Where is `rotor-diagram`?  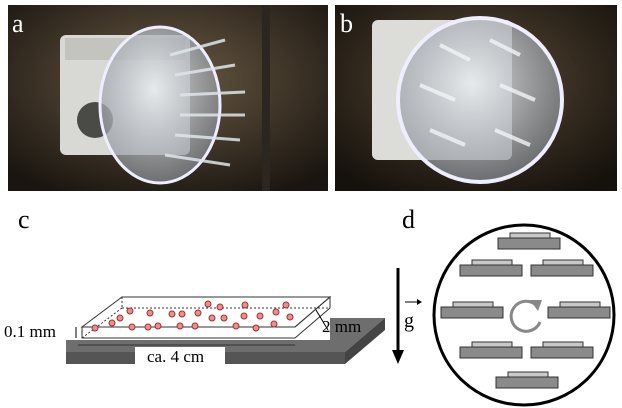
rotor-diagram is located at coordinates (524, 315).